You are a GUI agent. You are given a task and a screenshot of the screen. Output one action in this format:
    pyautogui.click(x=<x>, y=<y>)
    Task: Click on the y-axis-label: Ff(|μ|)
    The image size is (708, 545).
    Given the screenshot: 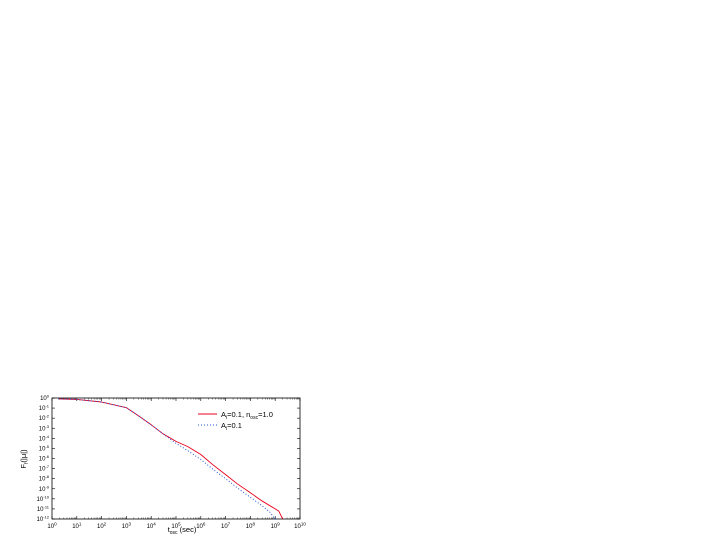 What is the action you would take?
    pyautogui.click(x=24, y=459)
    